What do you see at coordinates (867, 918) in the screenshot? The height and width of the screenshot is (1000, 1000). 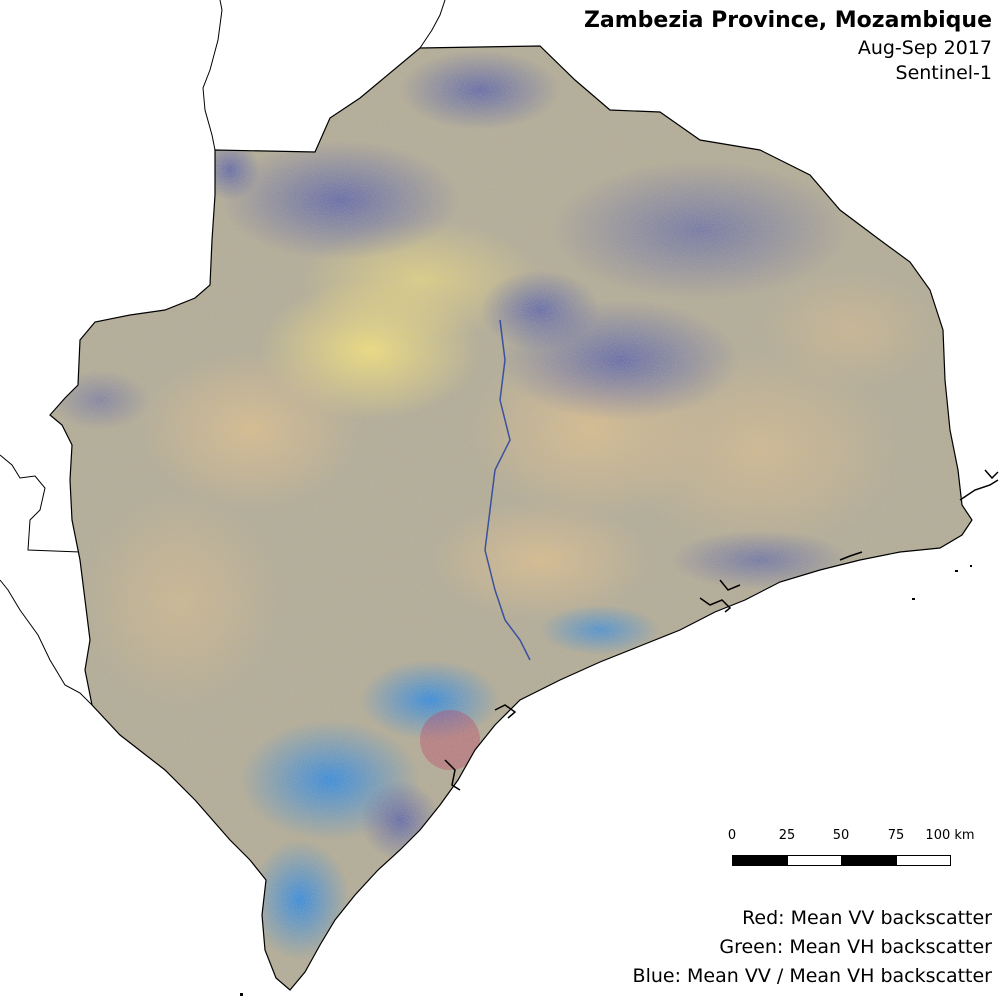 I see `legend-red: Red: Mean VV backscatter` at bounding box center [867, 918].